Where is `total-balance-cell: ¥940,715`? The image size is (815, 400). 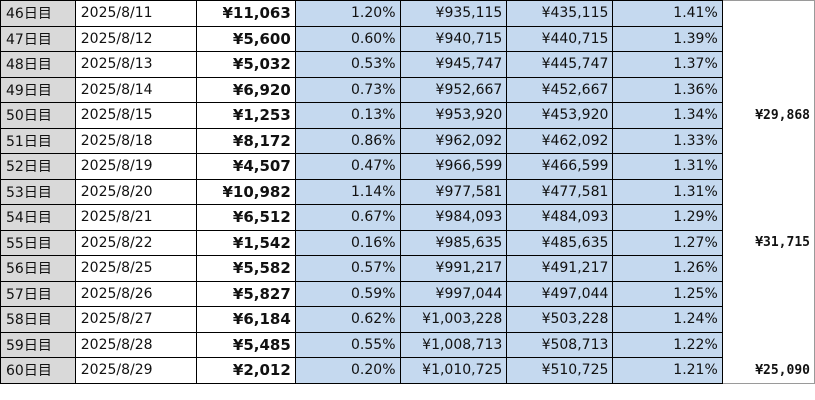
total-balance-cell: ¥940,715 is located at coordinates (453, 38).